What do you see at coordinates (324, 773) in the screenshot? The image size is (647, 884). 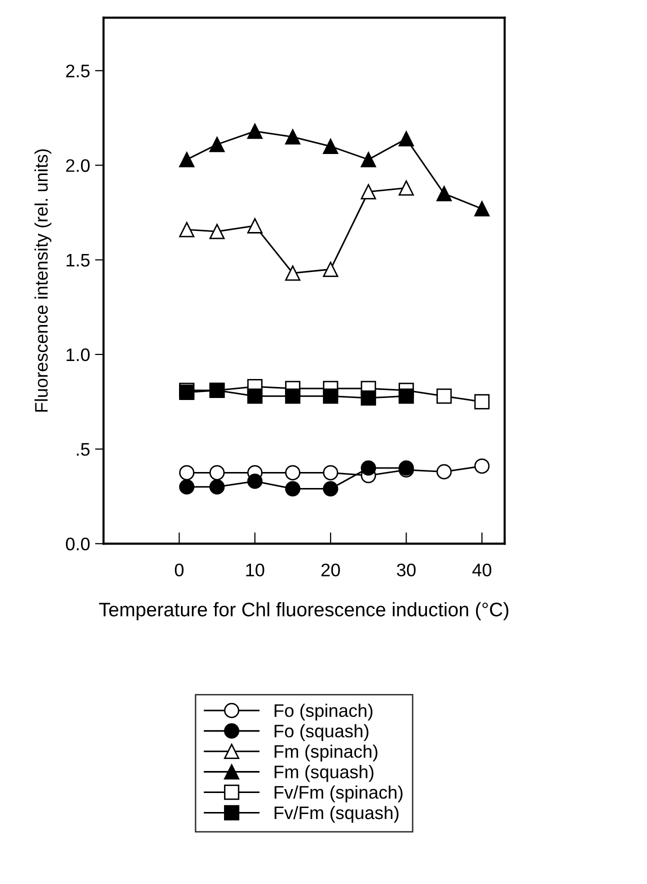 I see `legend-label: Fm (squash)` at bounding box center [324, 773].